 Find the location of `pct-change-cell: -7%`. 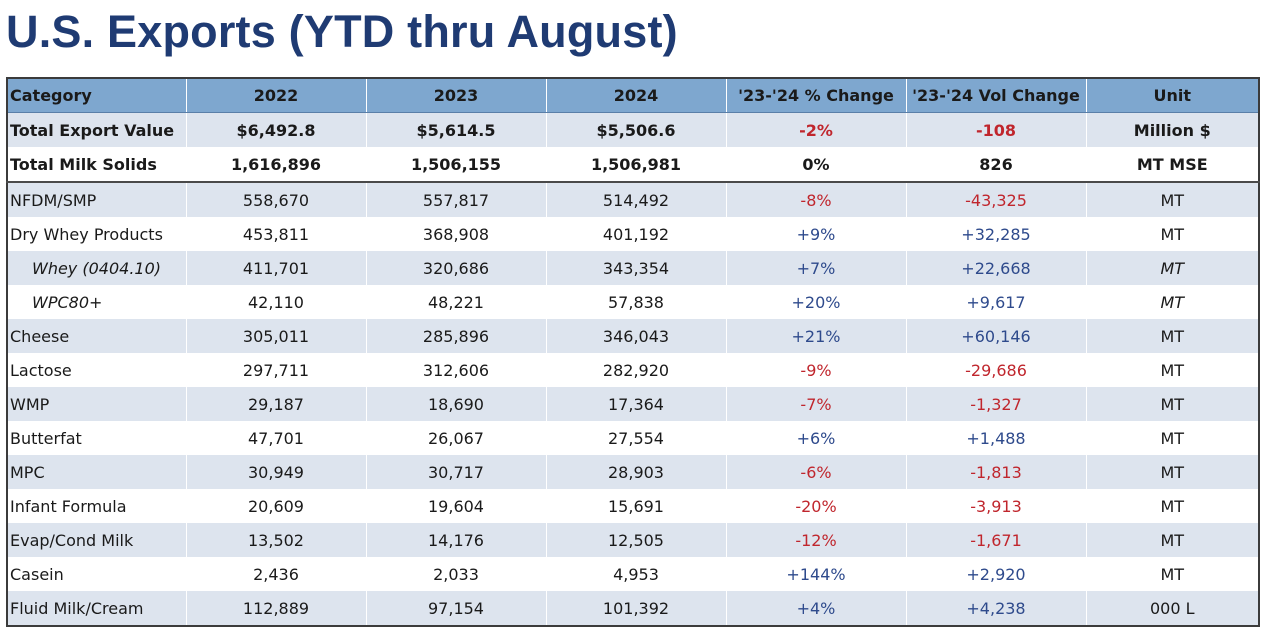

pct-change-cell: -7% is located at coordinates (816, 404).